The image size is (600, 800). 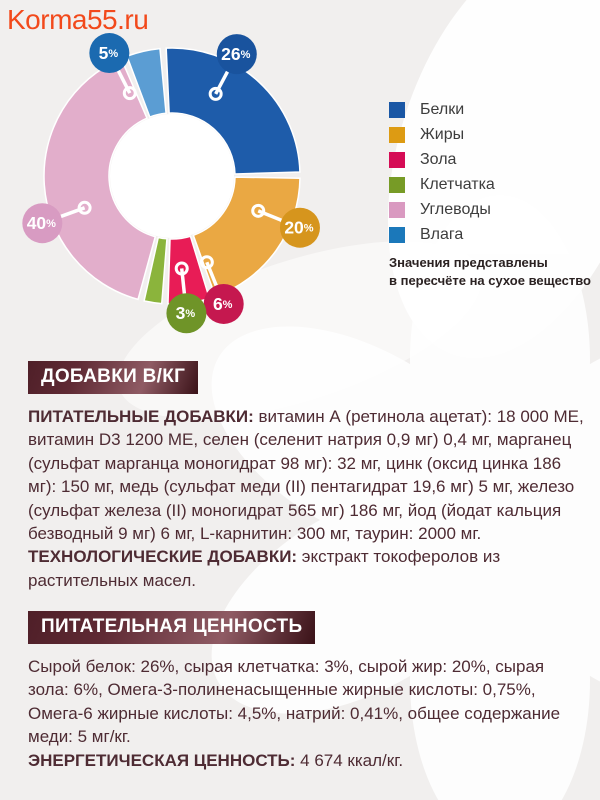 What do you see at coordinates (162, 760) in the screenshot?
I see `paragraph-lead: ЭНЕРГЕТИЧЕСКАЯ ЦЕННОСТЬ:` at bounding box center [162, 760].